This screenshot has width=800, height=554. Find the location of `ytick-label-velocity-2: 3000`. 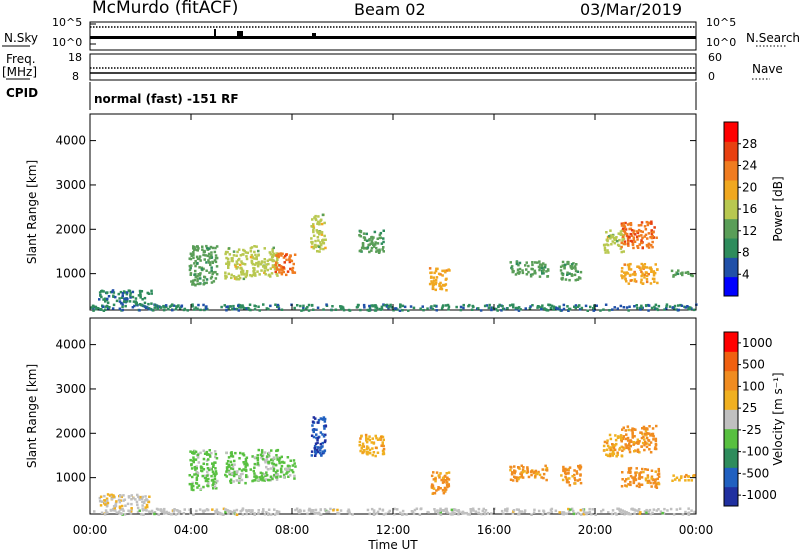

ytick-label-velocity-2: 3000 is located at coordinates (70, 389).